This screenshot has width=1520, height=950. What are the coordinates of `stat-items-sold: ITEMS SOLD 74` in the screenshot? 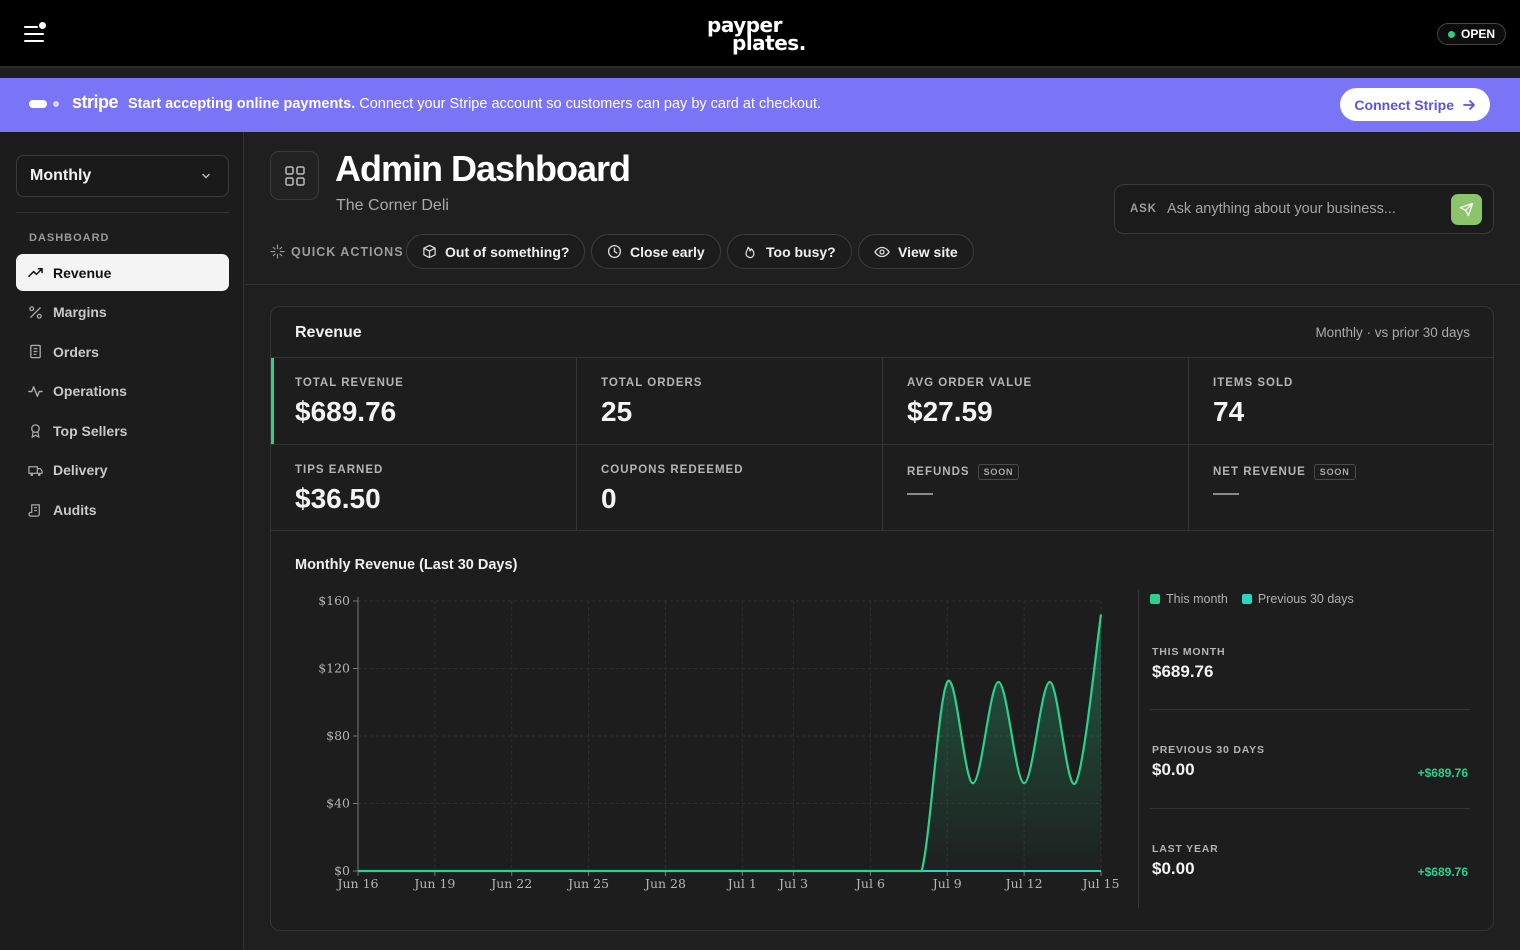 It's located at (1341, 401).